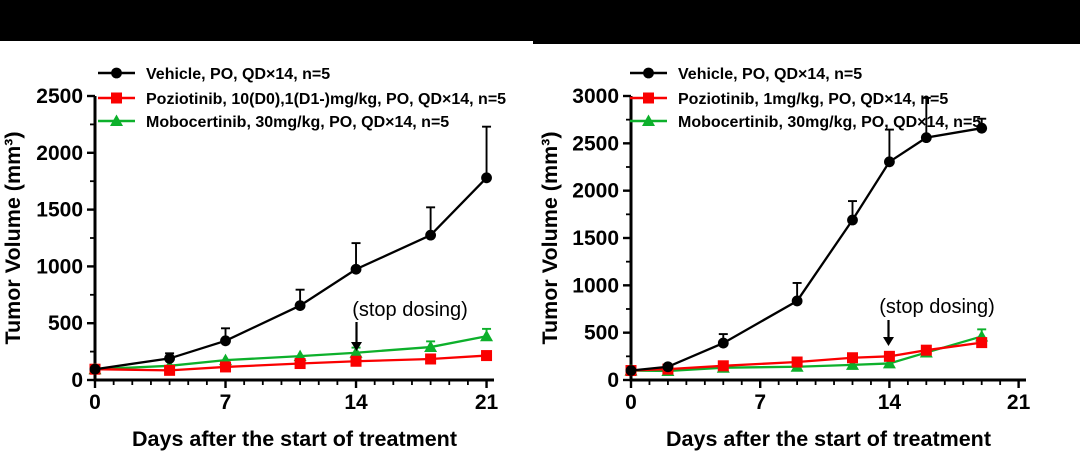 The height and width of the screenshot is (473, 1080). Describe the element at coordinates (595, 96) in the screenshot. I see `y-tick-label: 3000` at that location.